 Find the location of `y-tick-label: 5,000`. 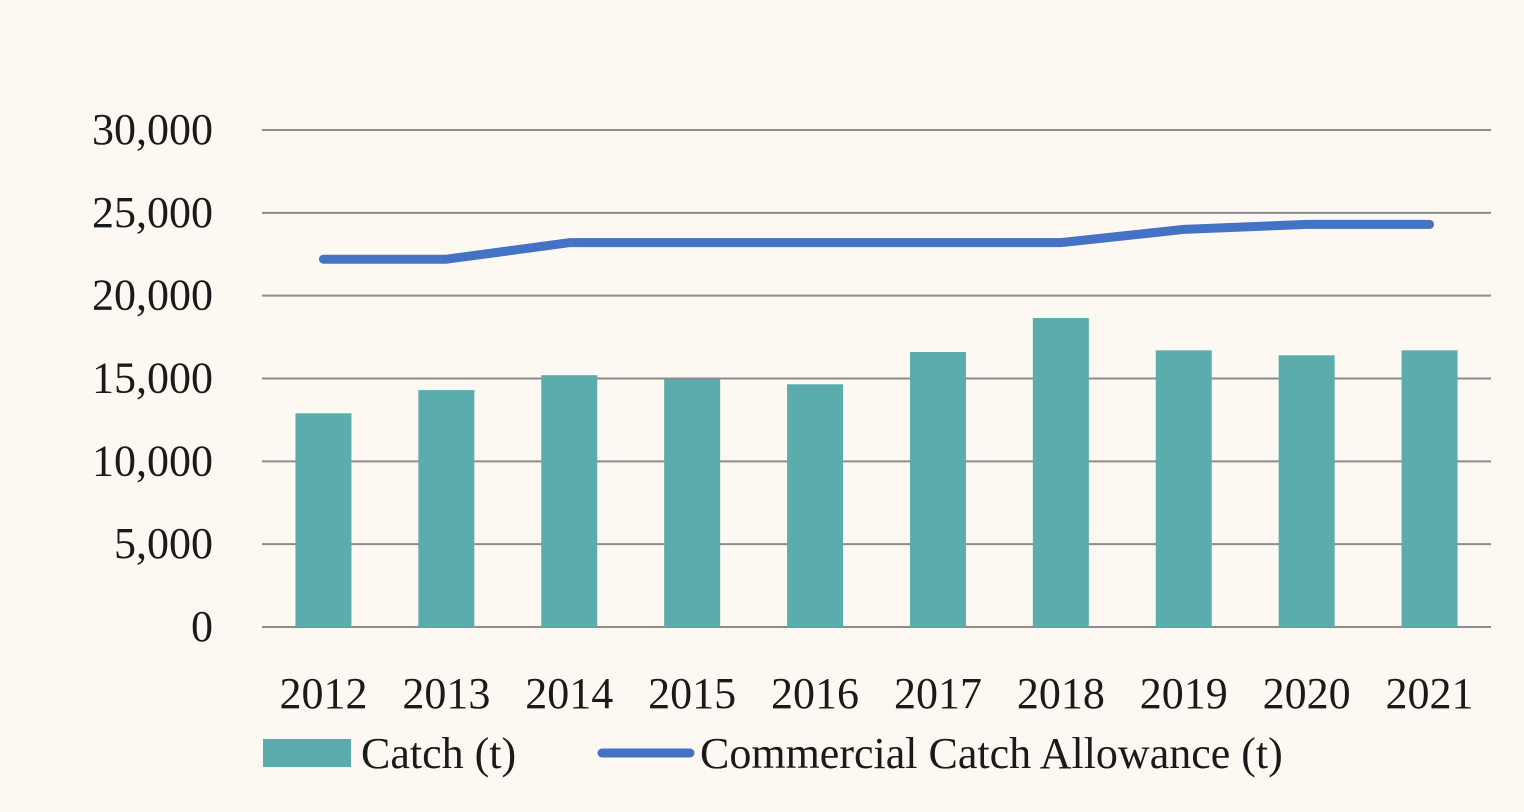

y-tick-label: 5,000 is located at coordinates (163, 543).